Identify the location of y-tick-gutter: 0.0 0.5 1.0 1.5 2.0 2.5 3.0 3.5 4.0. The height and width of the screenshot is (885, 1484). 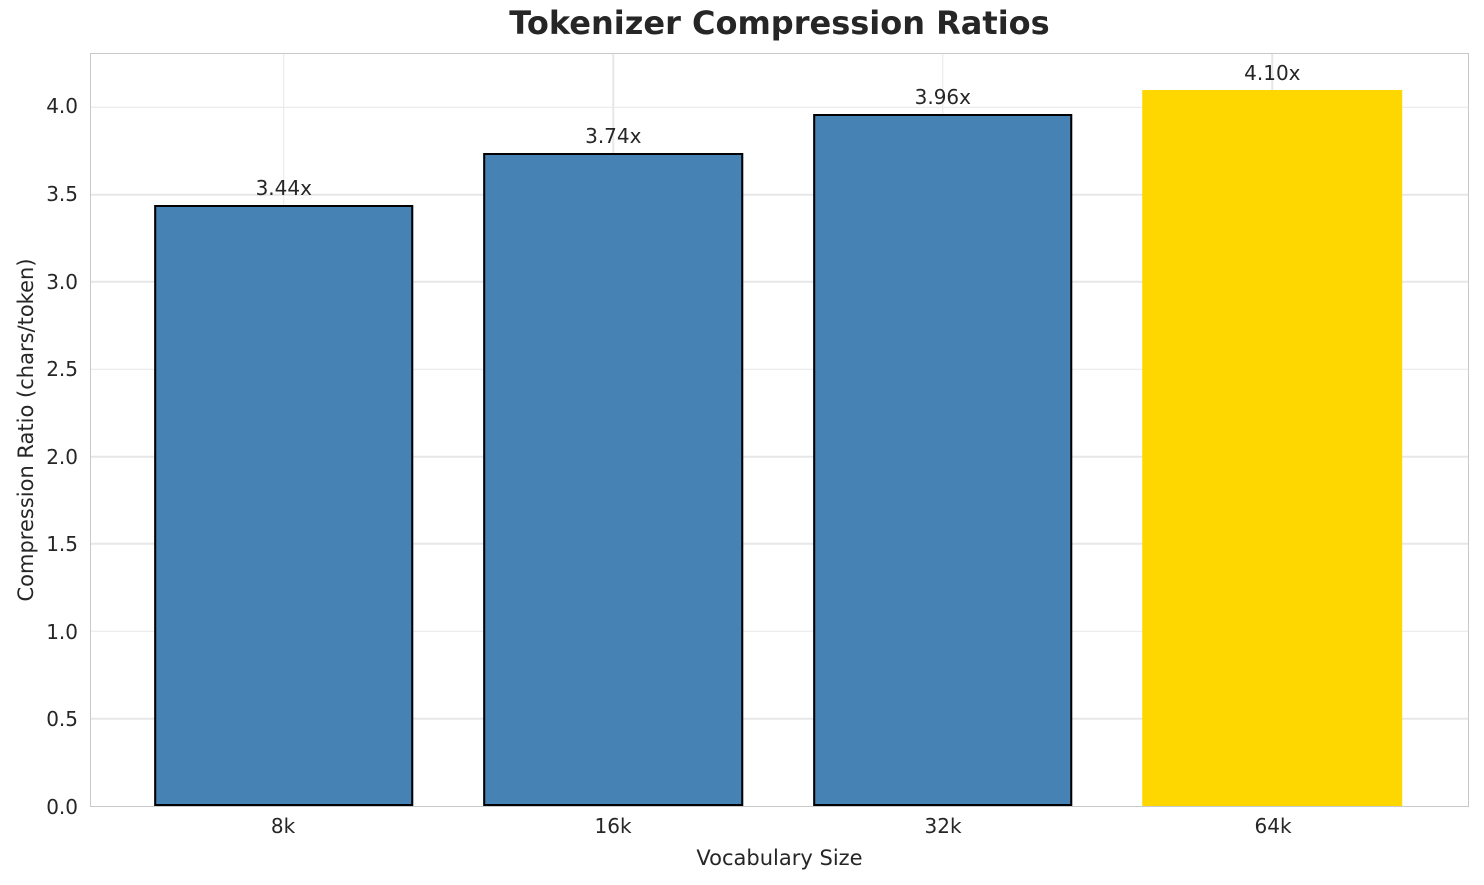
(39, 436).